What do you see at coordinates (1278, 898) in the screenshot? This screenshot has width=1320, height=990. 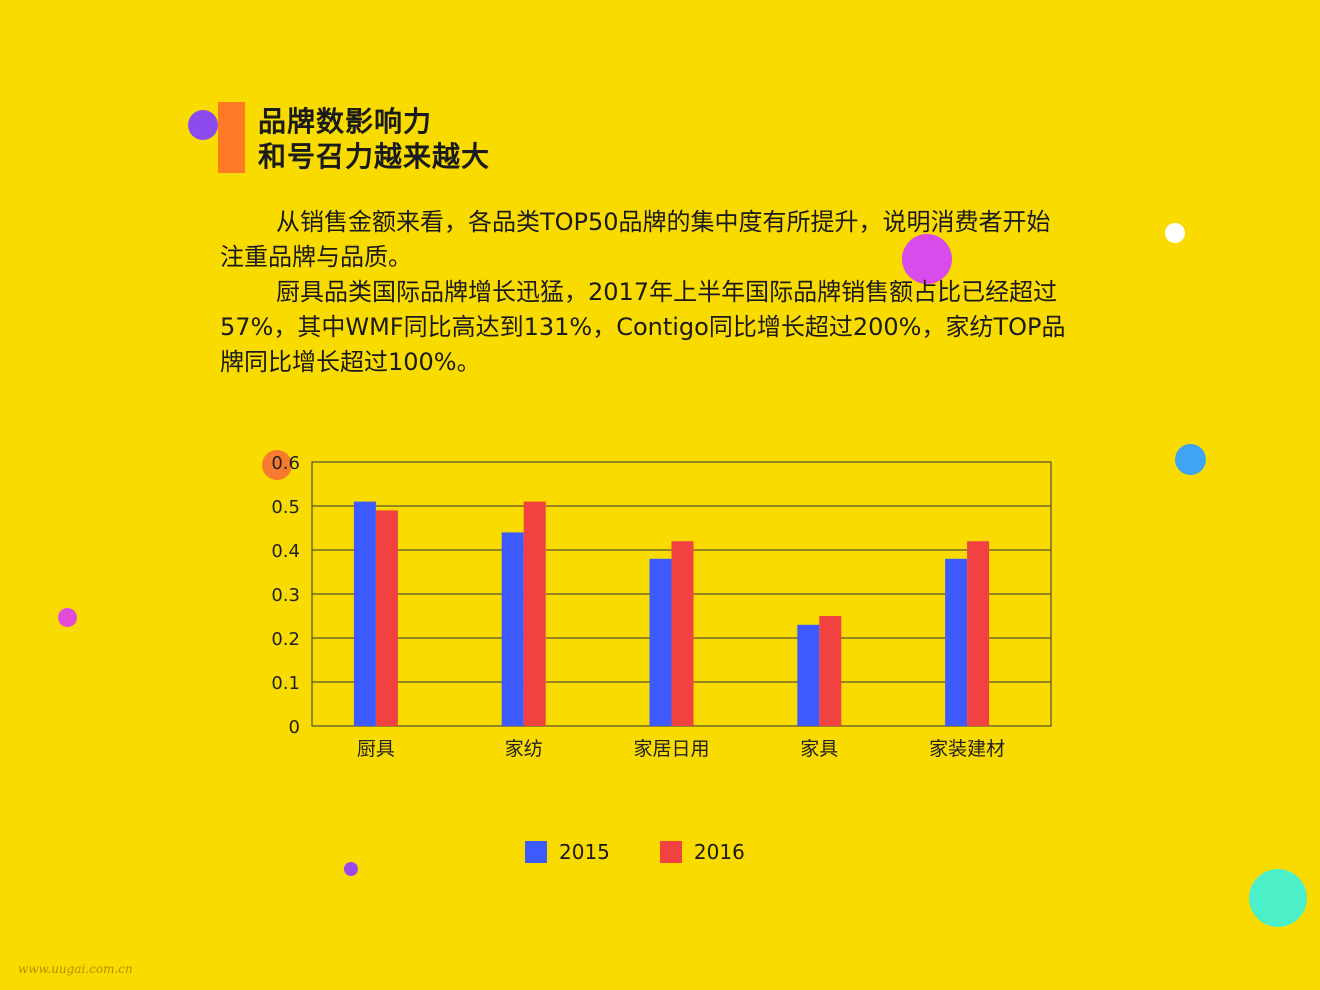 I see `decor-dot-teal` at bounding box center [1278, 898].